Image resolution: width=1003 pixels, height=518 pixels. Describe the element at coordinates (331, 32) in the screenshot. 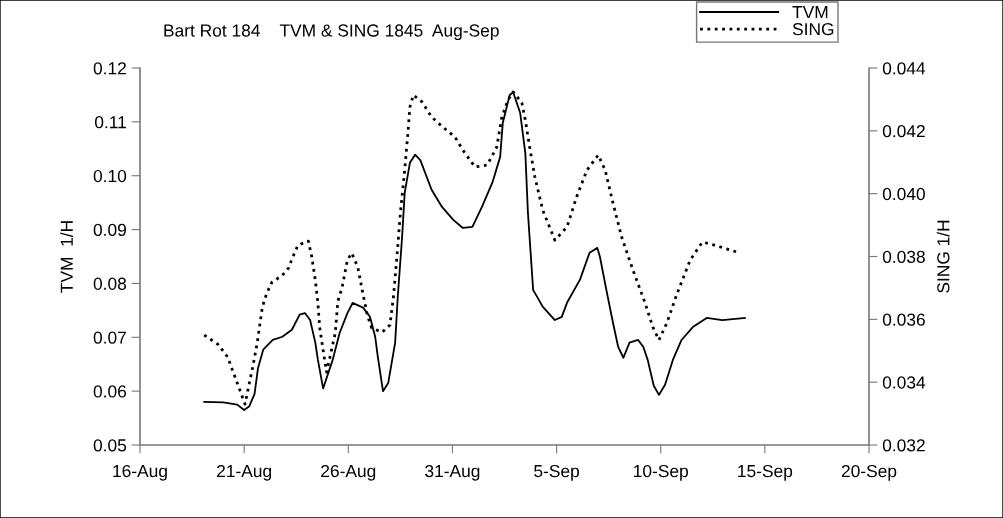

I see `chart-title: Bart Rot 184 TVM & SING 1845 Aug-Sep` at that location.